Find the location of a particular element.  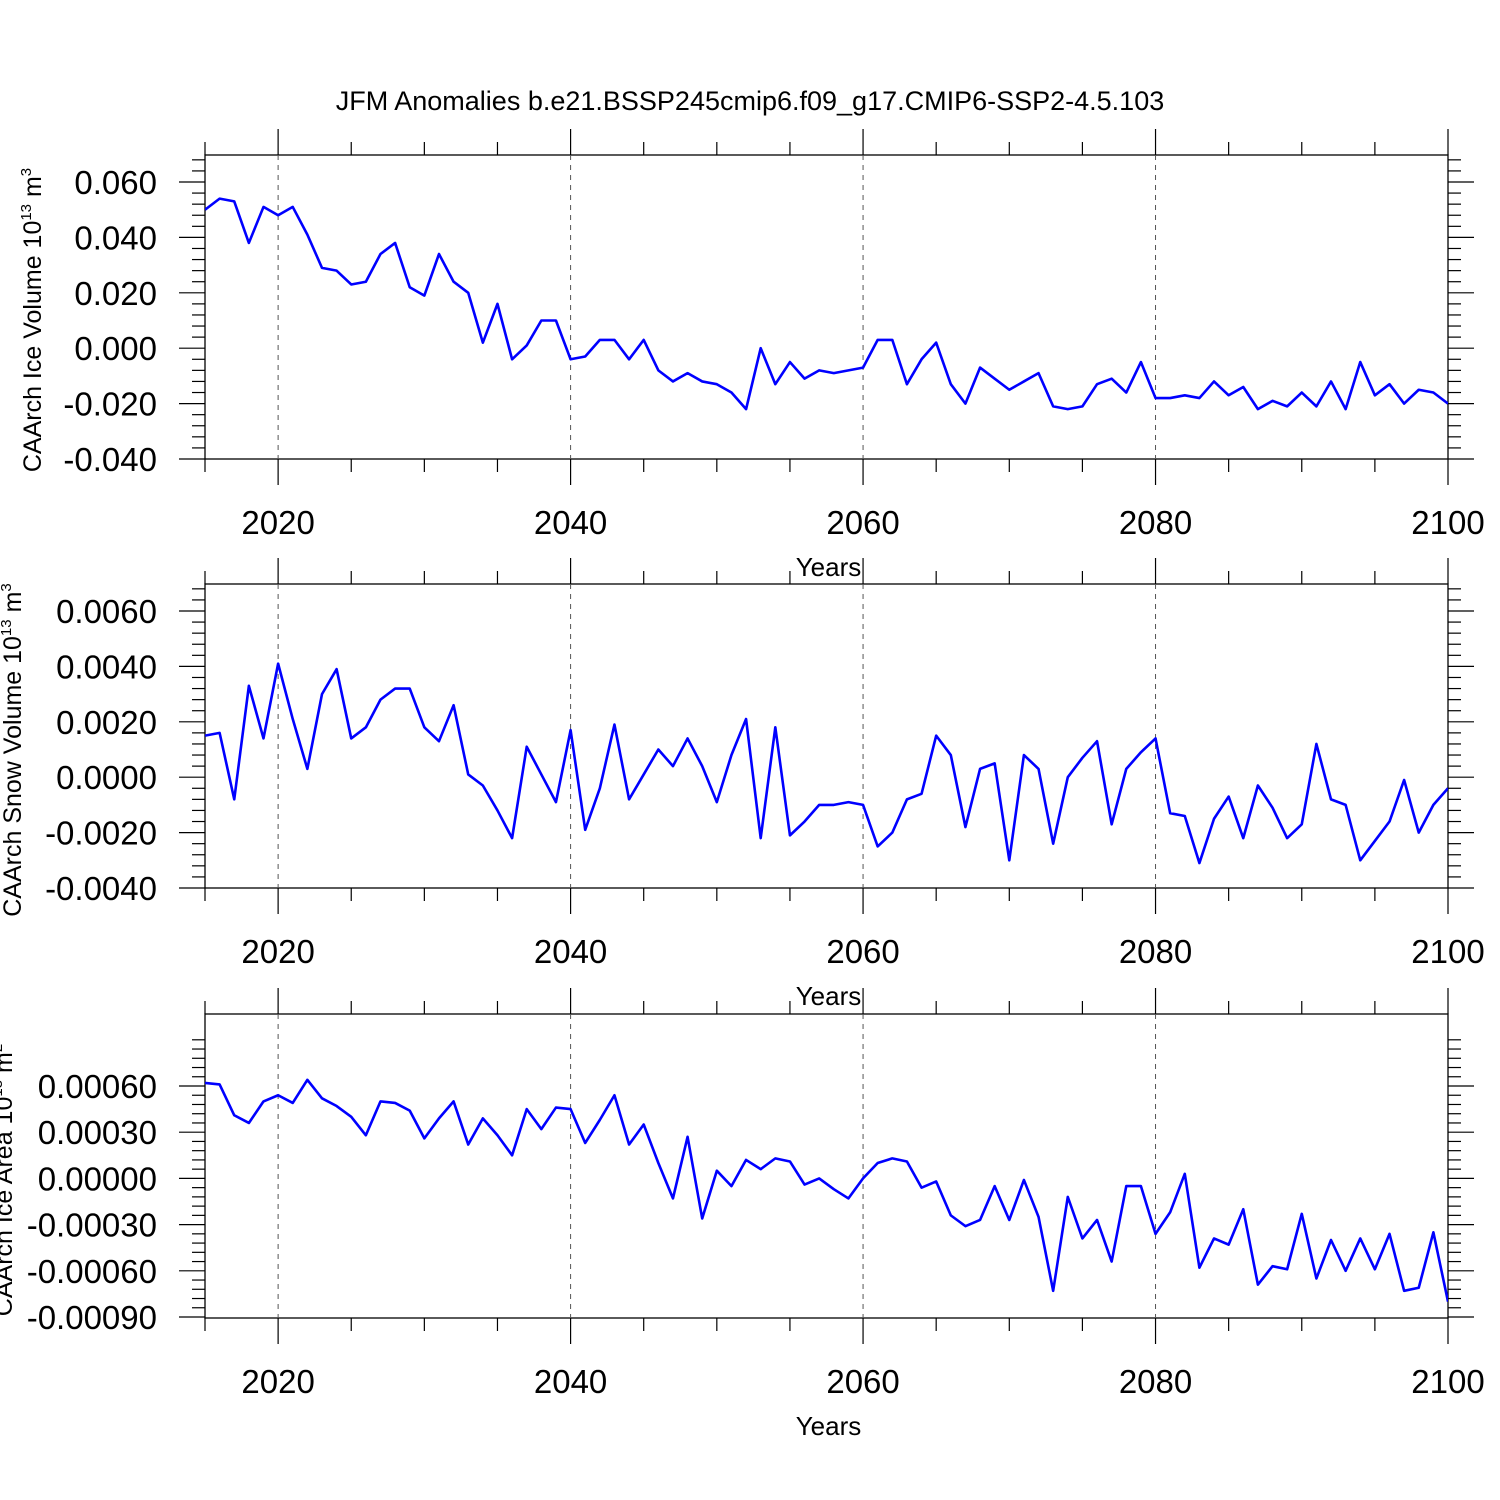

y-axis-label: CAArch Ice Volume 1013 m3 is located at coordinates (32, 320).